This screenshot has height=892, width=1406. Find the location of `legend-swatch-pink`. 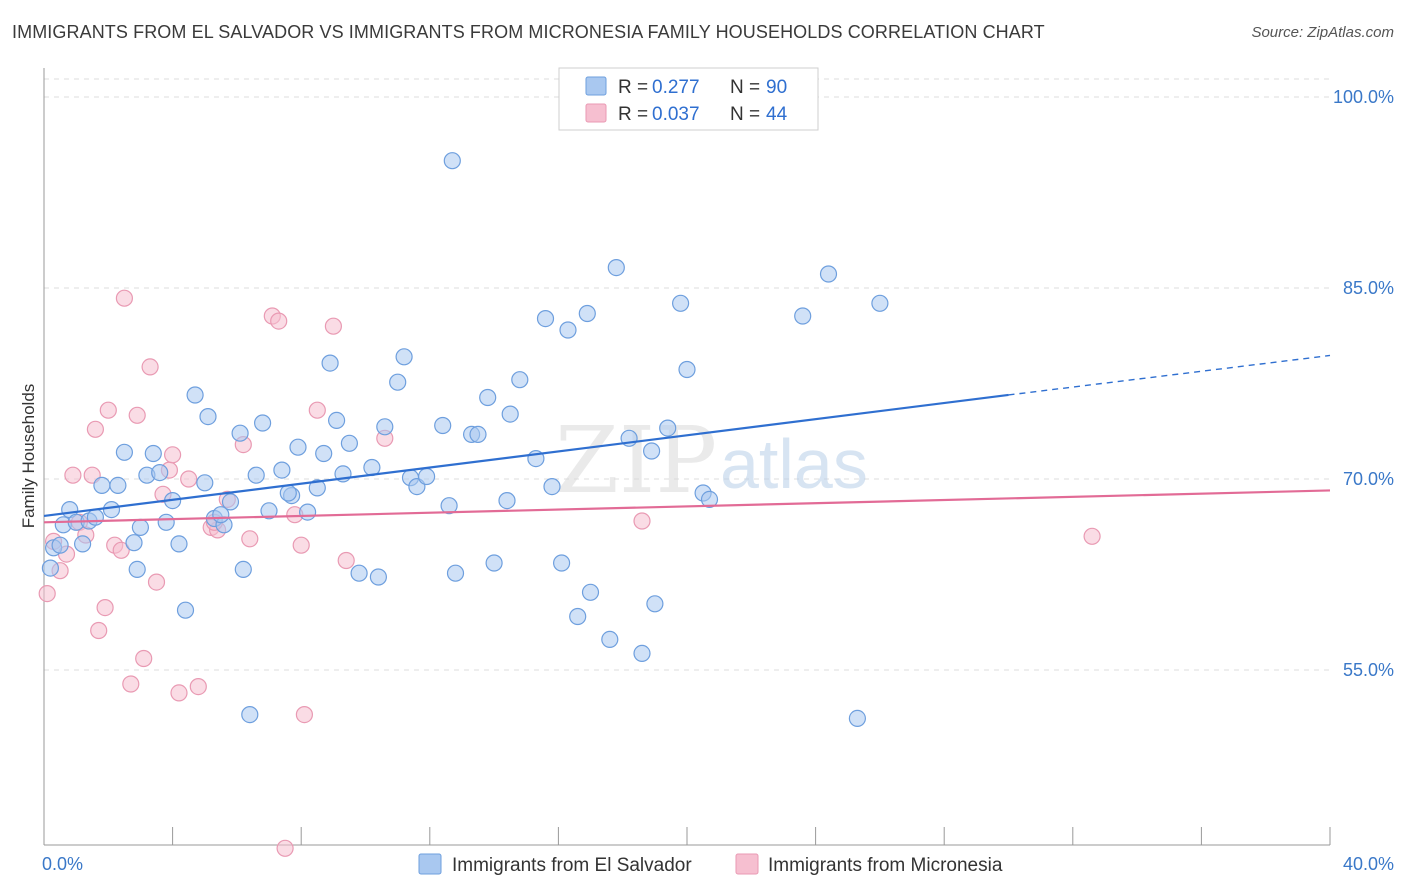

legend-swatch-pink is located at coordinates (596, 113).